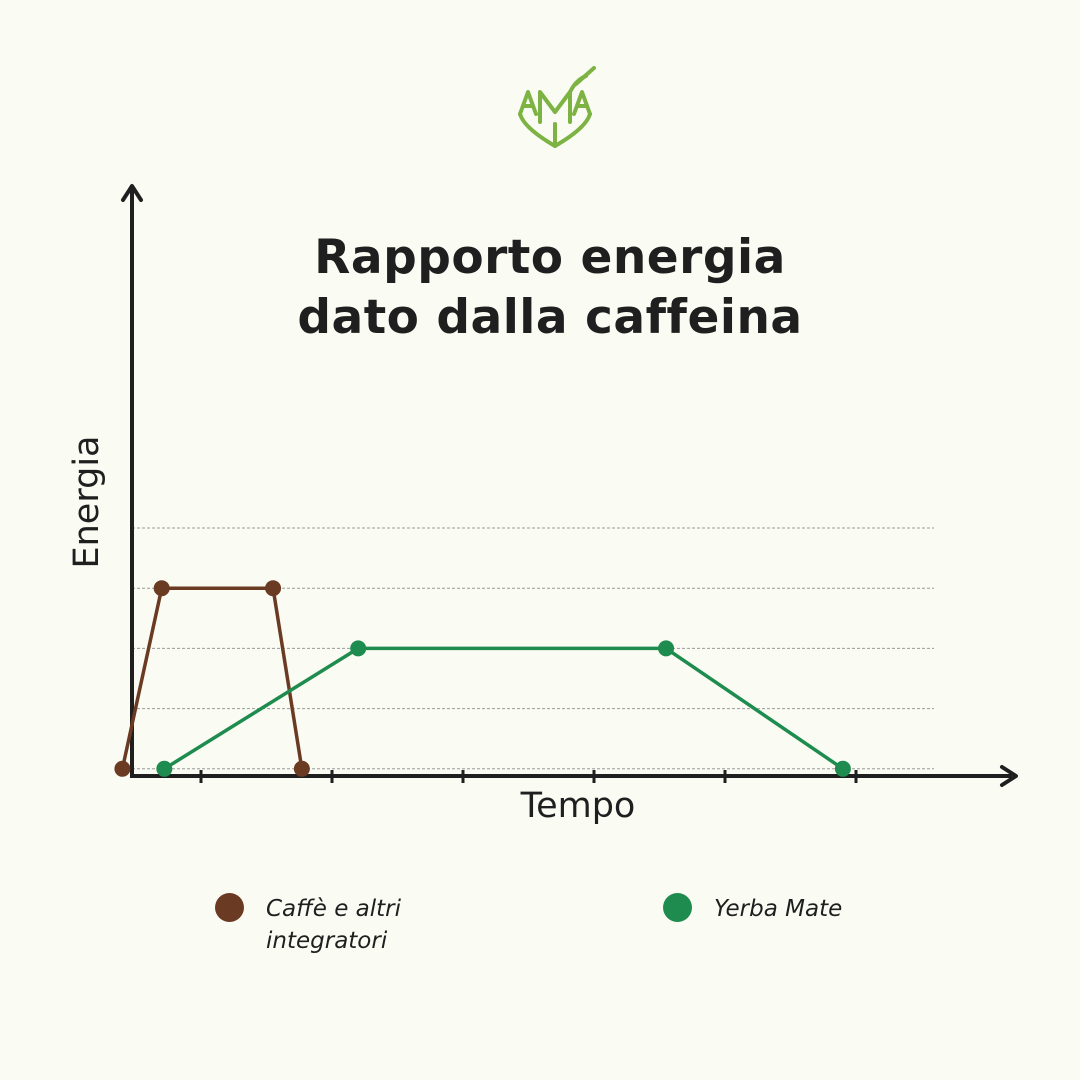 The height and width of the screenshot is (1080, 1080). Describe the element at coordinates (503, 708) in the screenshot. I see `series-line-yerba-mate` at that location.